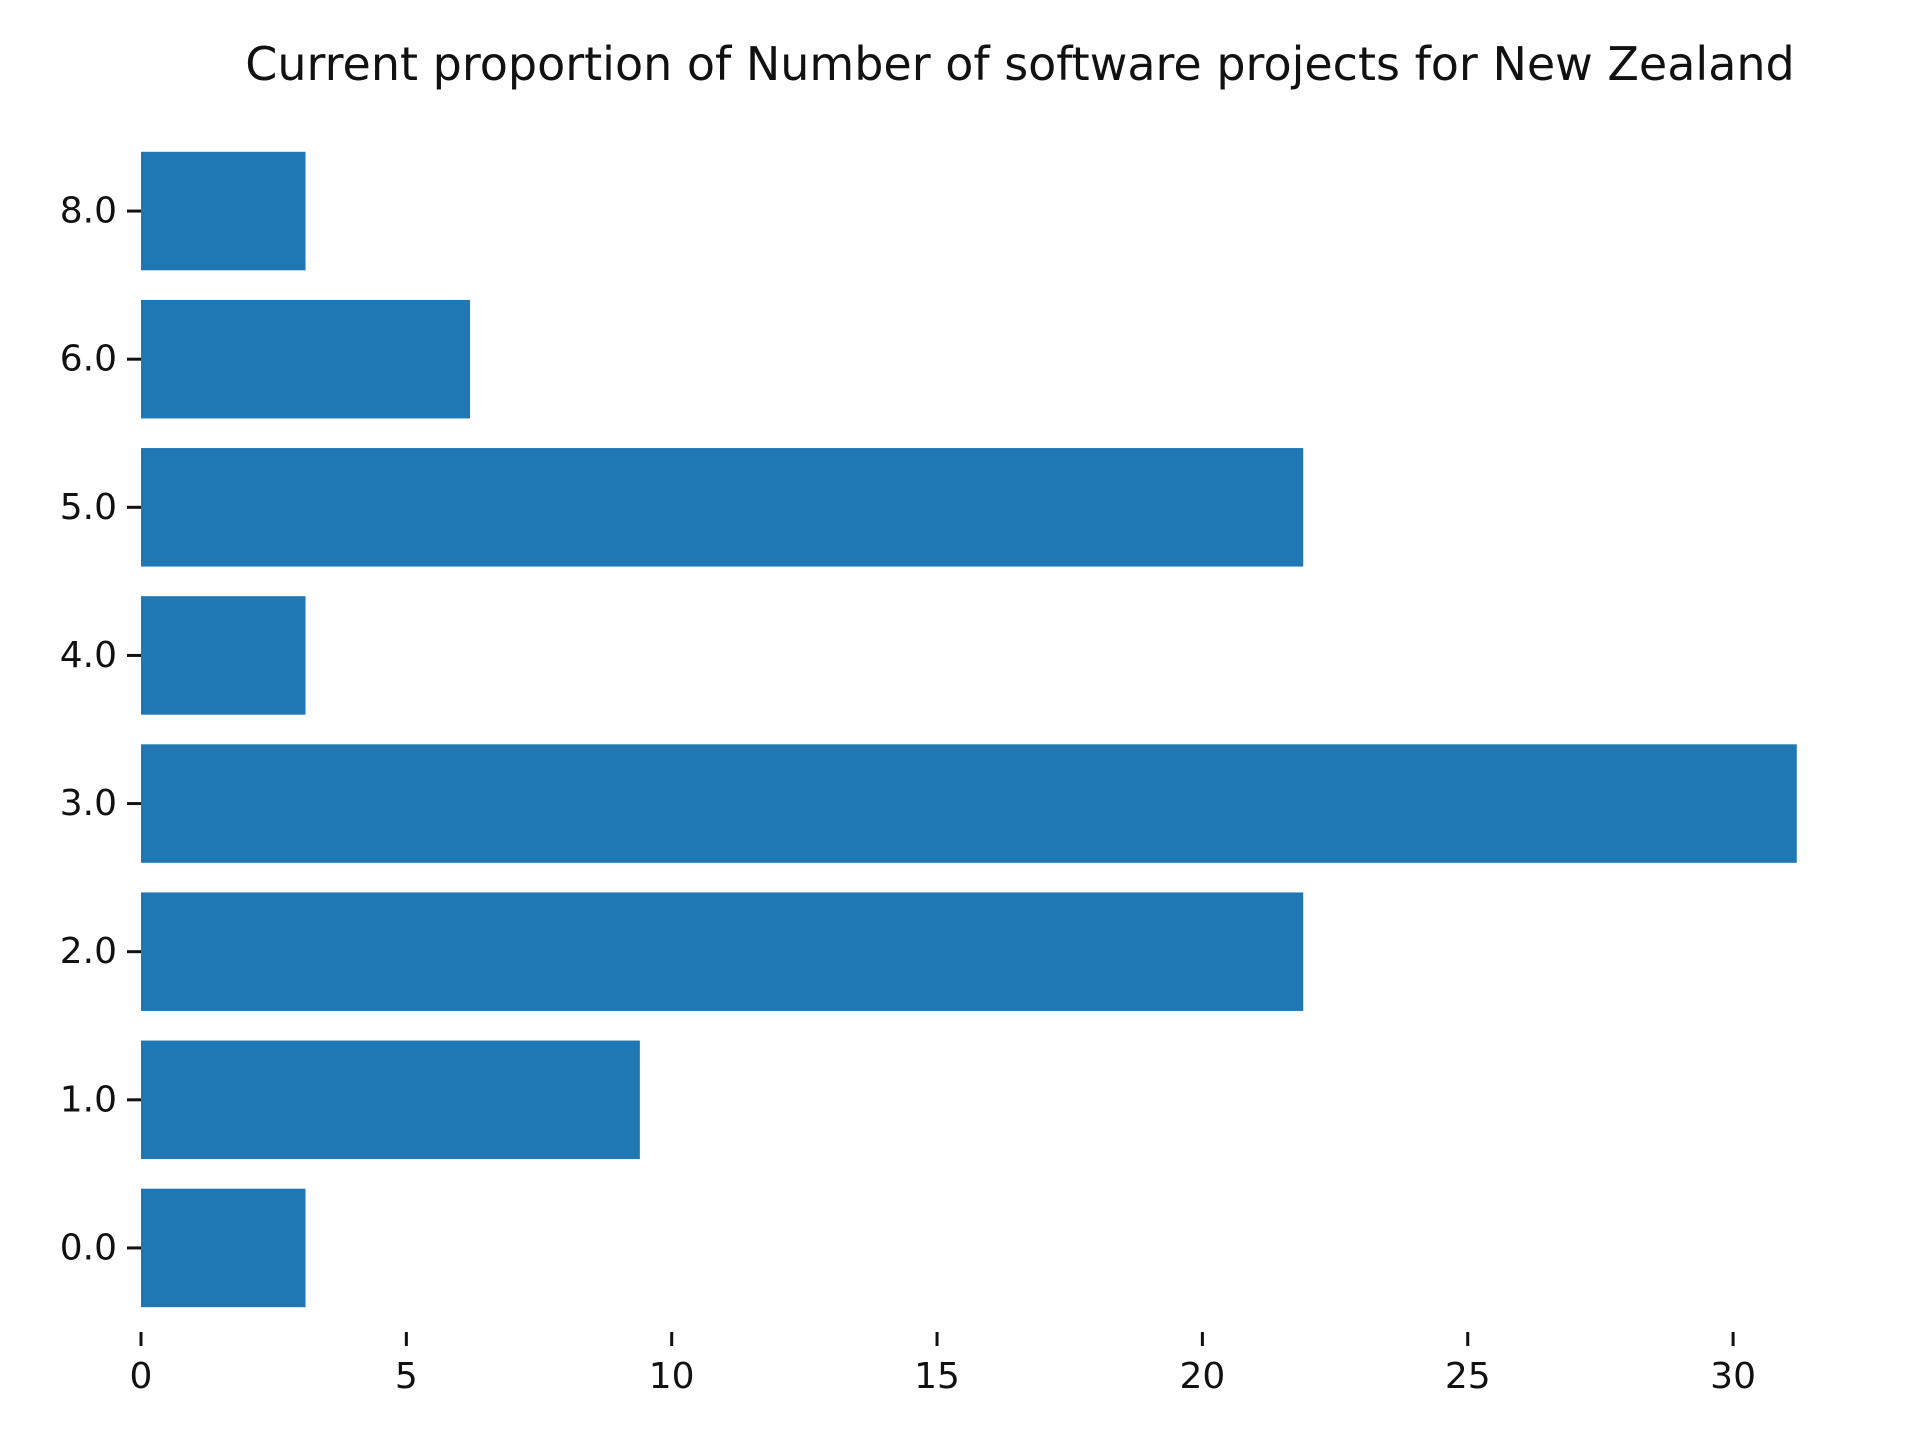  I want to click on y-tick-label: 5.0, so click(88, 507).